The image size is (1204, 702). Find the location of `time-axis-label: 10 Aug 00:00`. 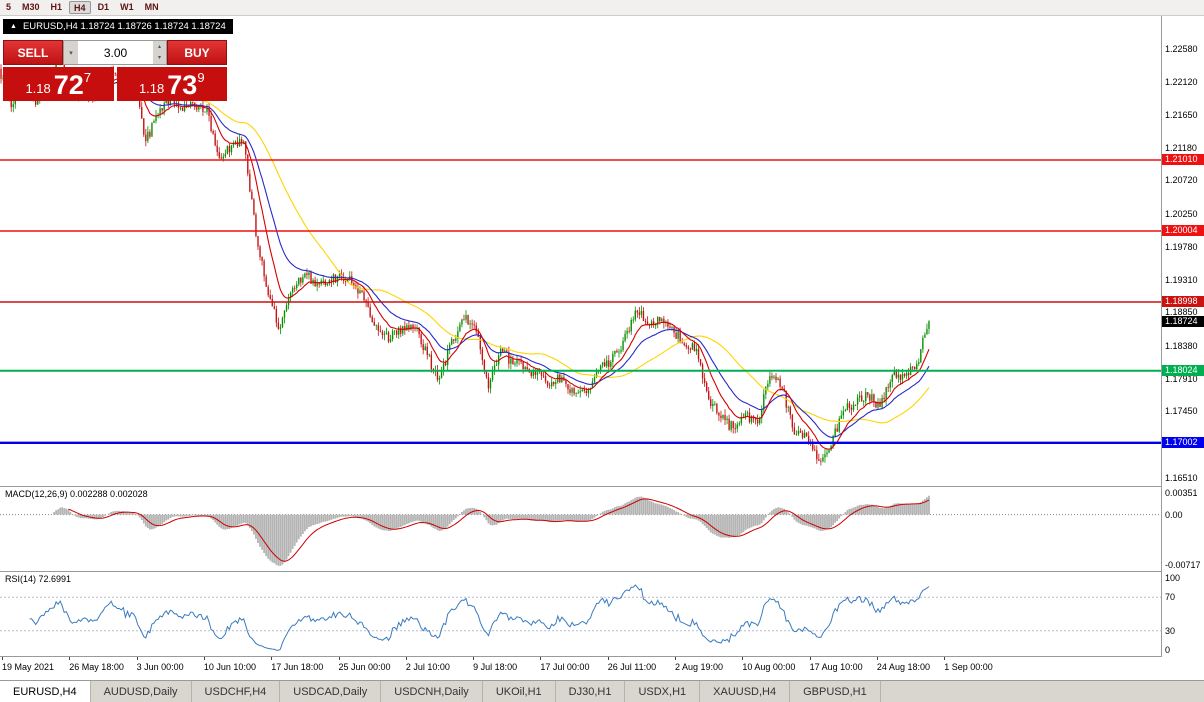

time-axis-label: 10 Aug 00:00 is located at coordinates (769, 667).